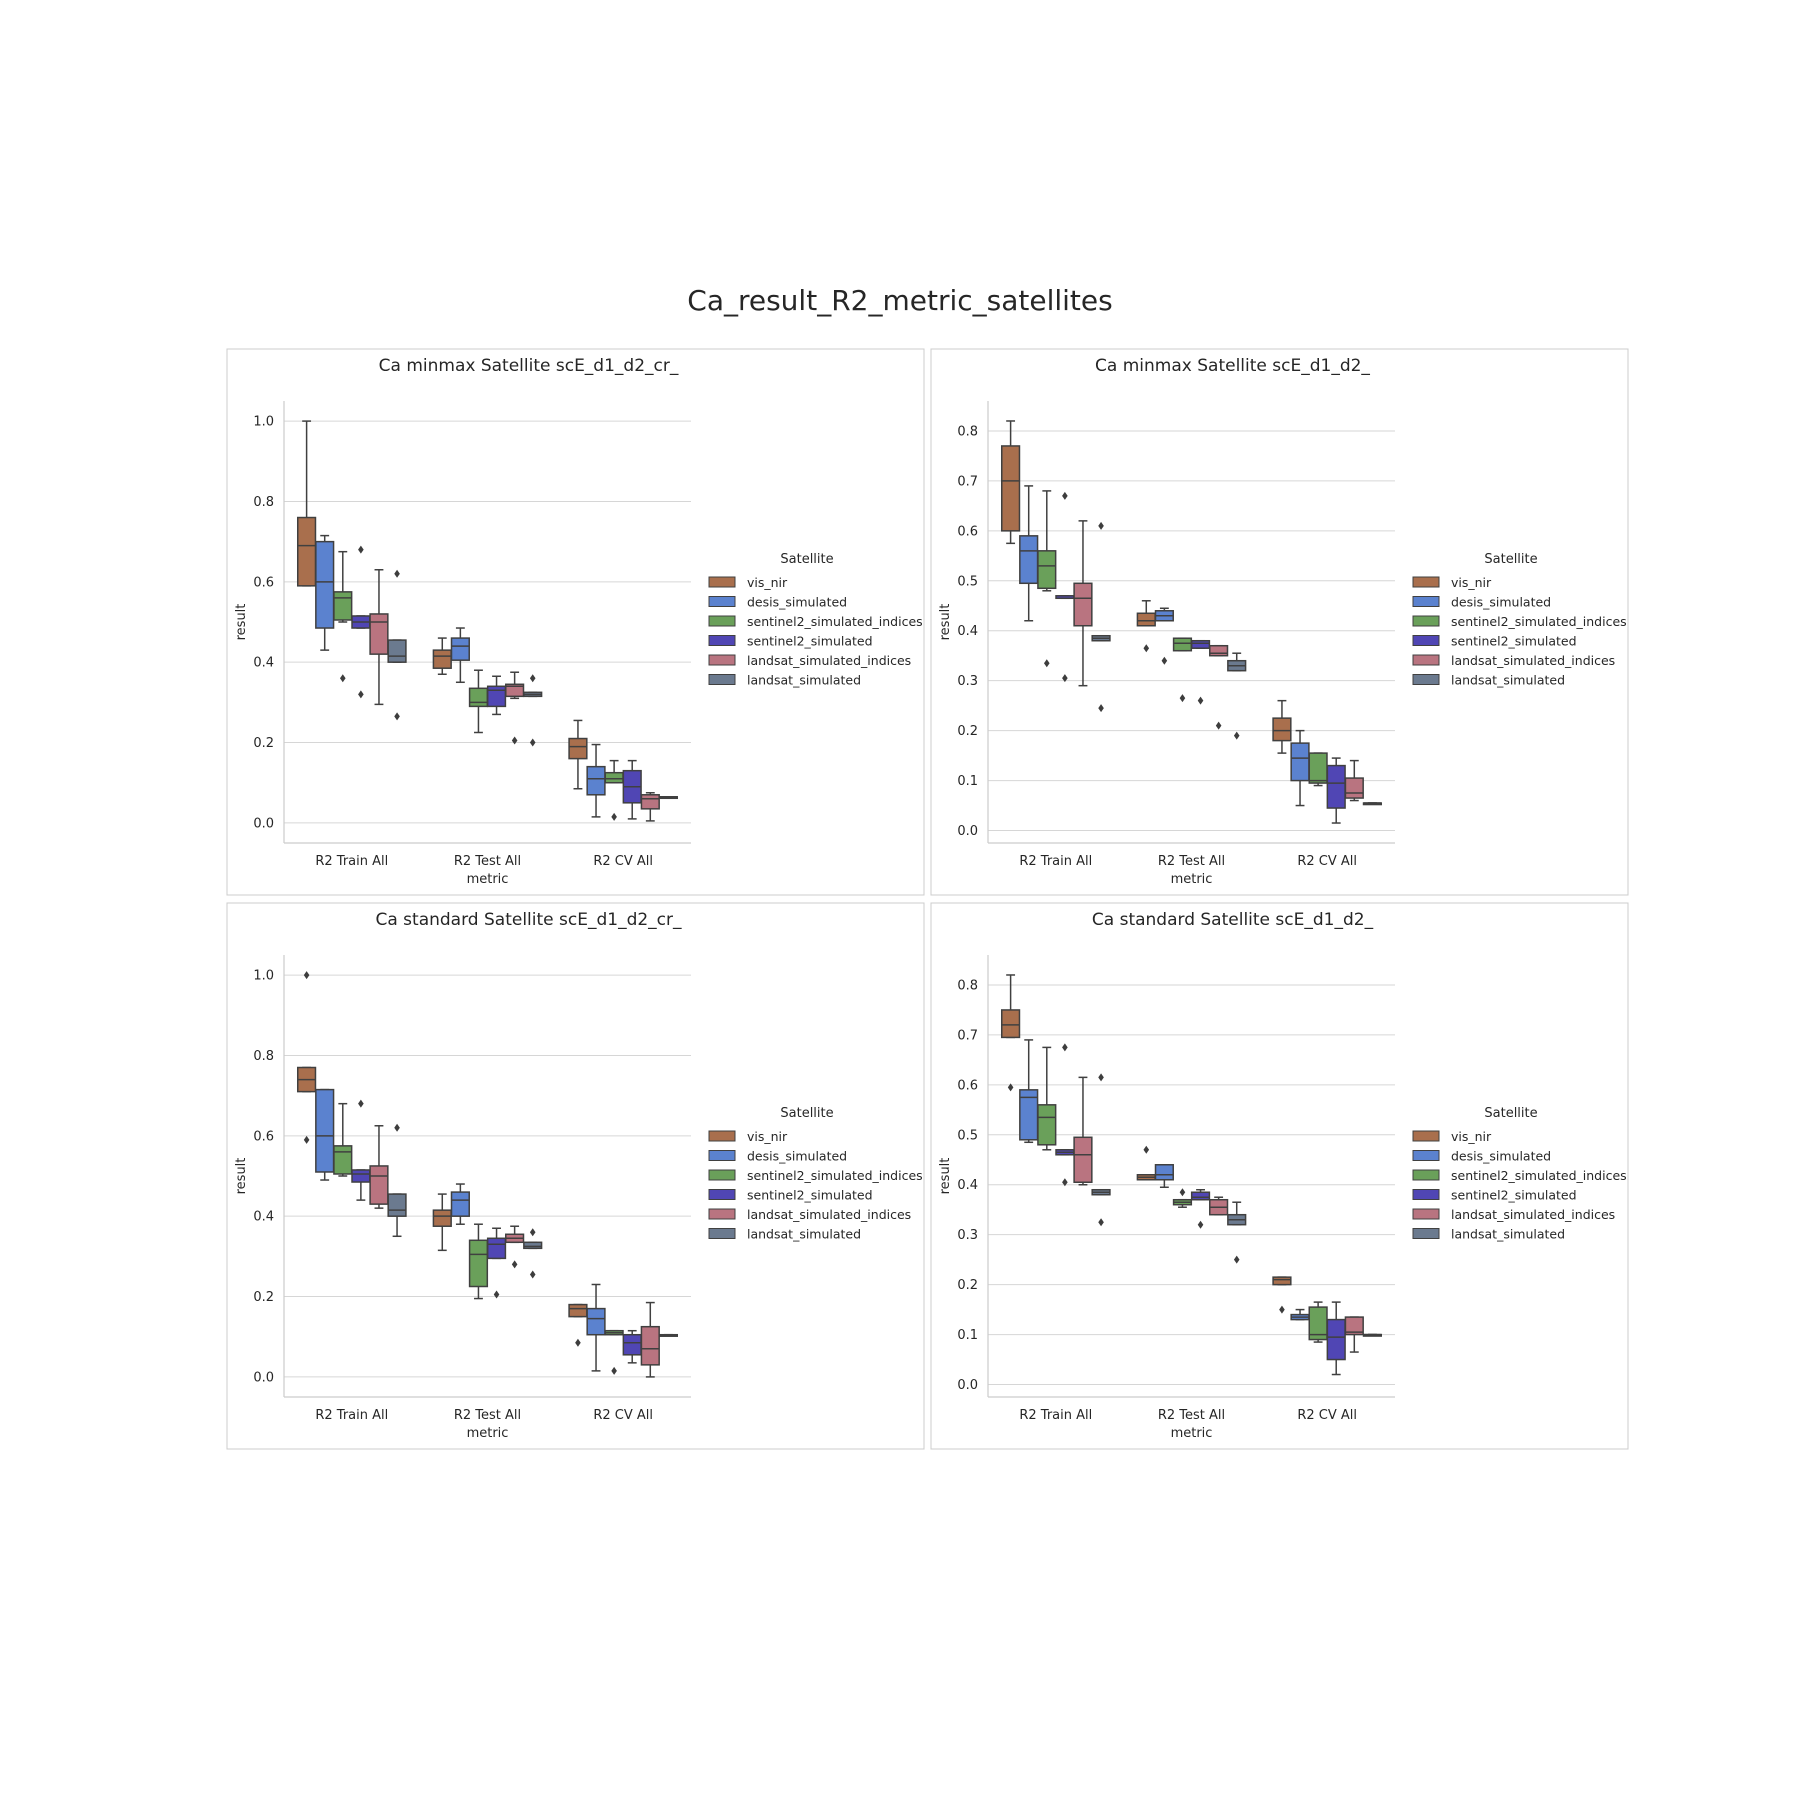 The height and width of the screenshot is (1800, 1800). Describe the element at coordinates (263, 502) in the screenshot. I see `y-tick-label: 0.8` at that location.